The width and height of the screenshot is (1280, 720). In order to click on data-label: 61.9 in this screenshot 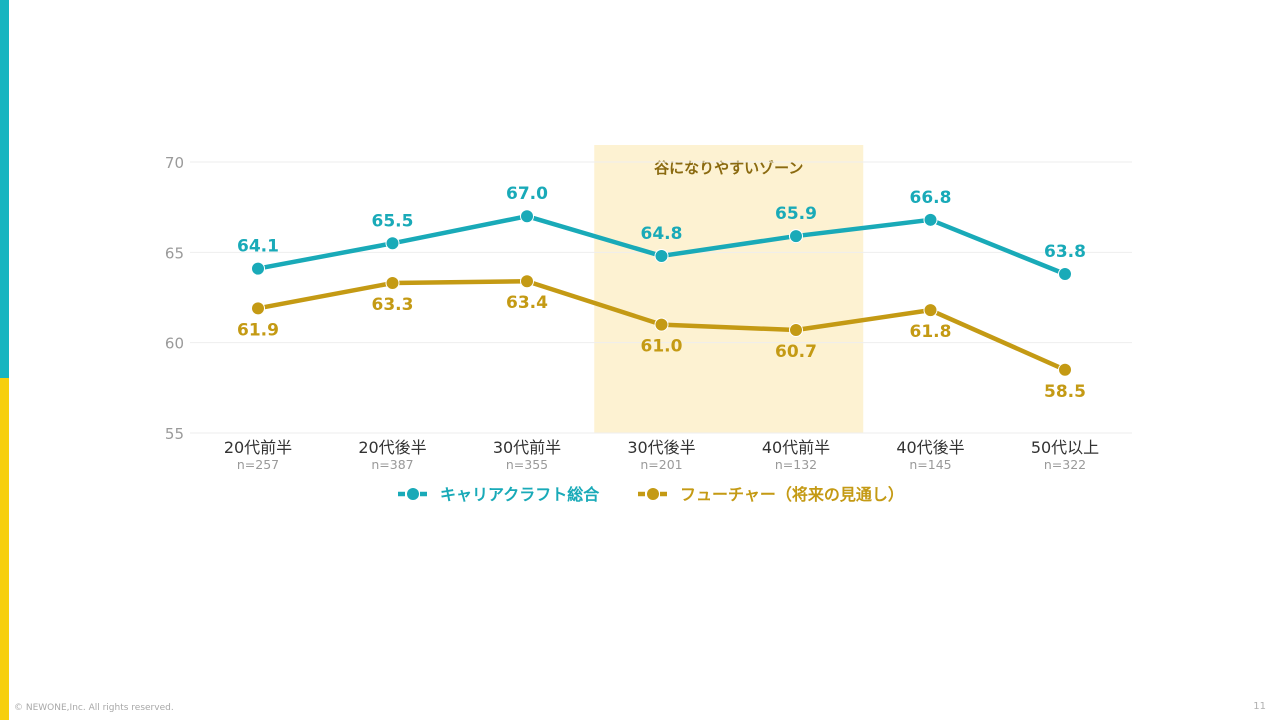, I will do `click(258, 330)`.